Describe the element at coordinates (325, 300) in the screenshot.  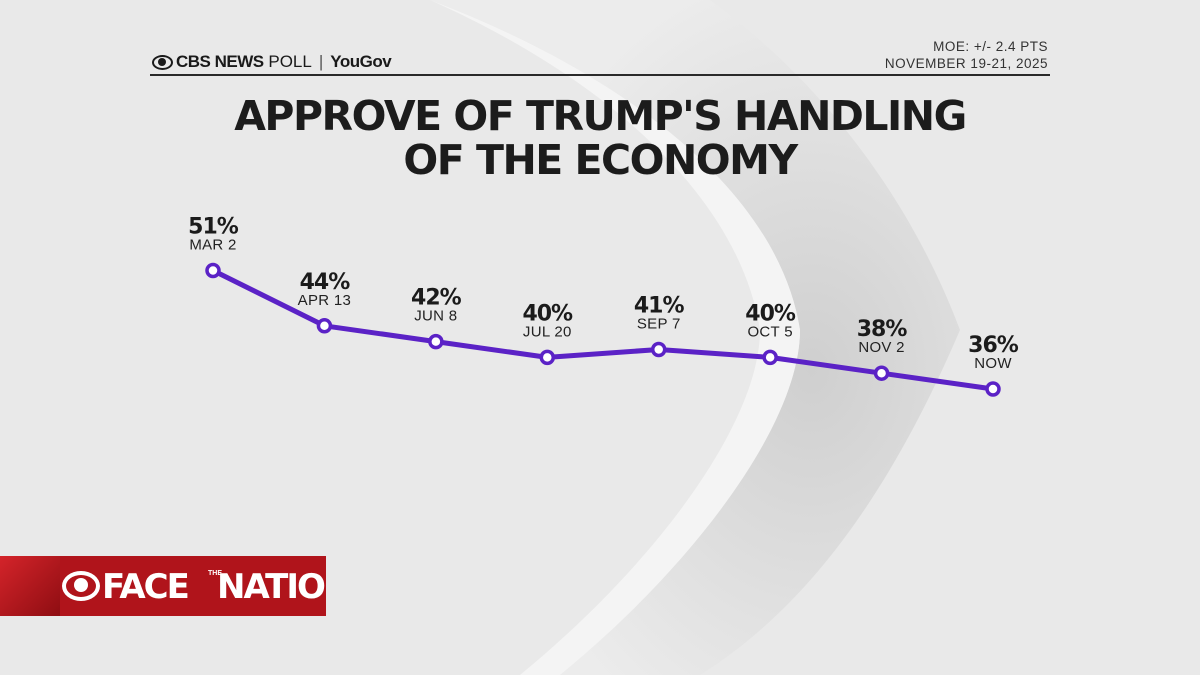
I see `category-label: APR 13` at that location.